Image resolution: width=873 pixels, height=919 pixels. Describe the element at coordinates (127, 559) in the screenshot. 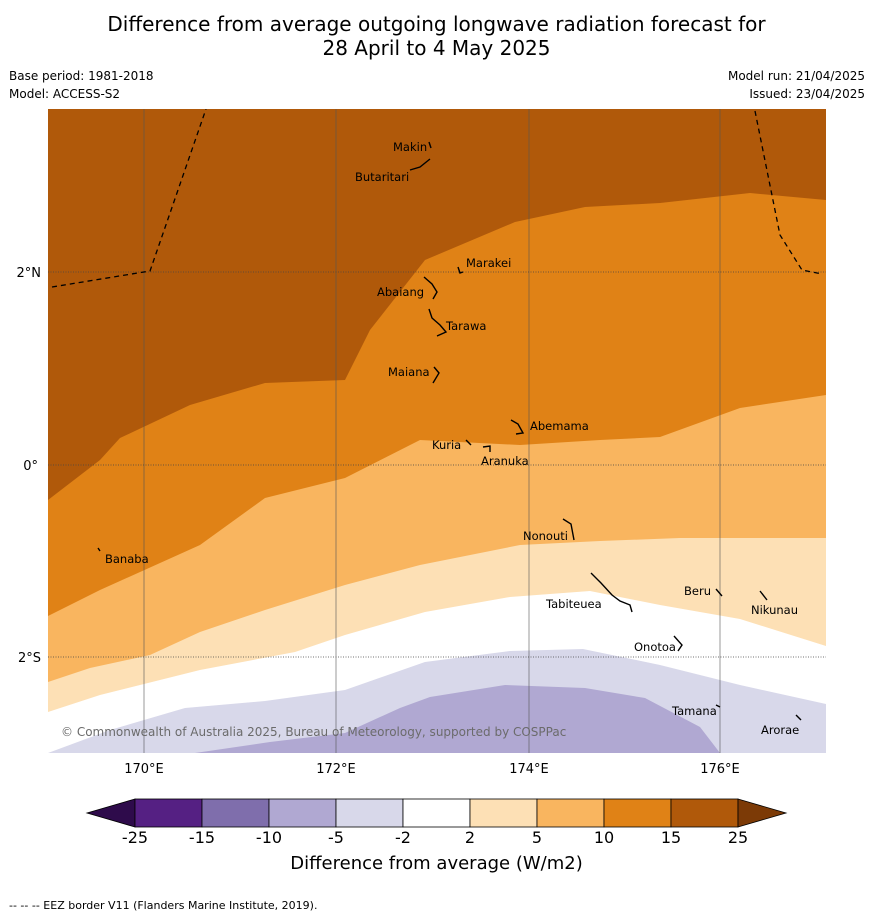

I see `label-banaba: Banaba` at that location.